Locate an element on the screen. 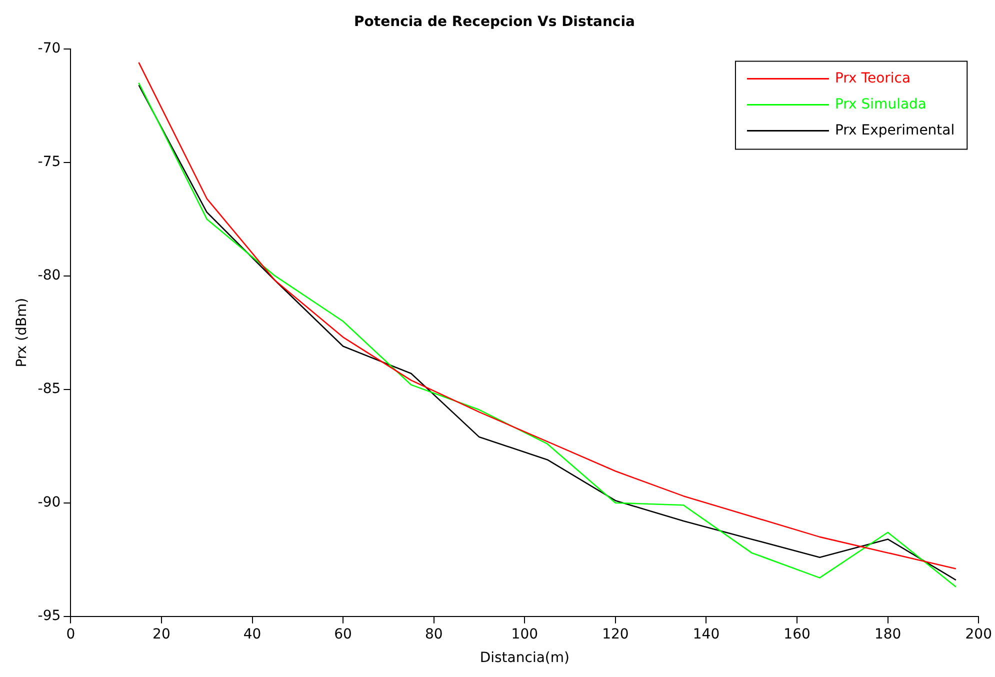  text: Prx Experimental is located at coordinates (894, 130).